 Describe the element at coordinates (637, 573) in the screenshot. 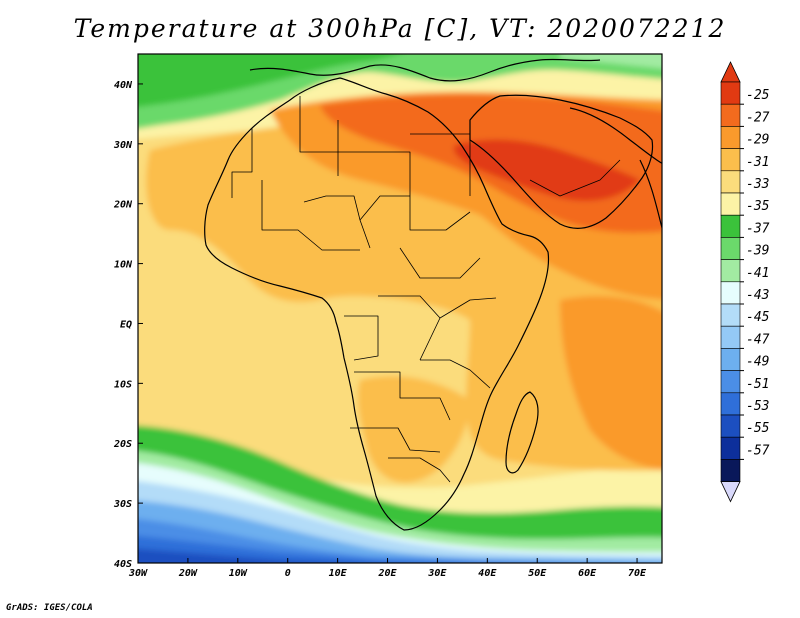

I see `lon-tick-label: 70E` at that location.